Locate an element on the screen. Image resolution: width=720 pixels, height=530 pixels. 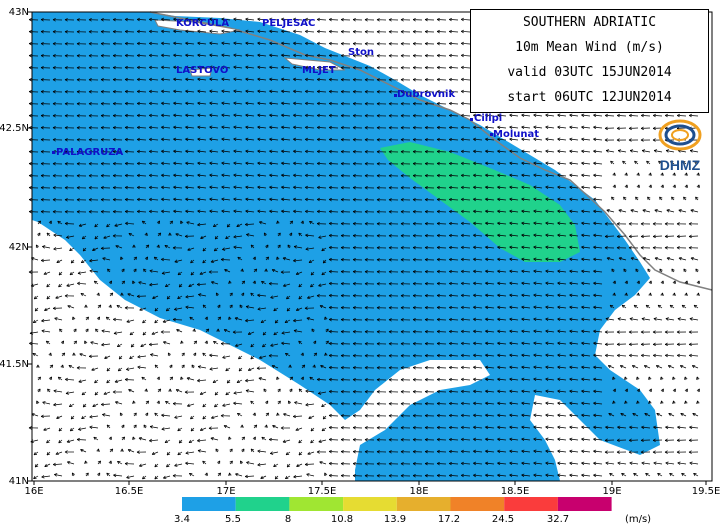
title-variable: 10m Mean Wind (m/s) is located at coordinates (589, 47).